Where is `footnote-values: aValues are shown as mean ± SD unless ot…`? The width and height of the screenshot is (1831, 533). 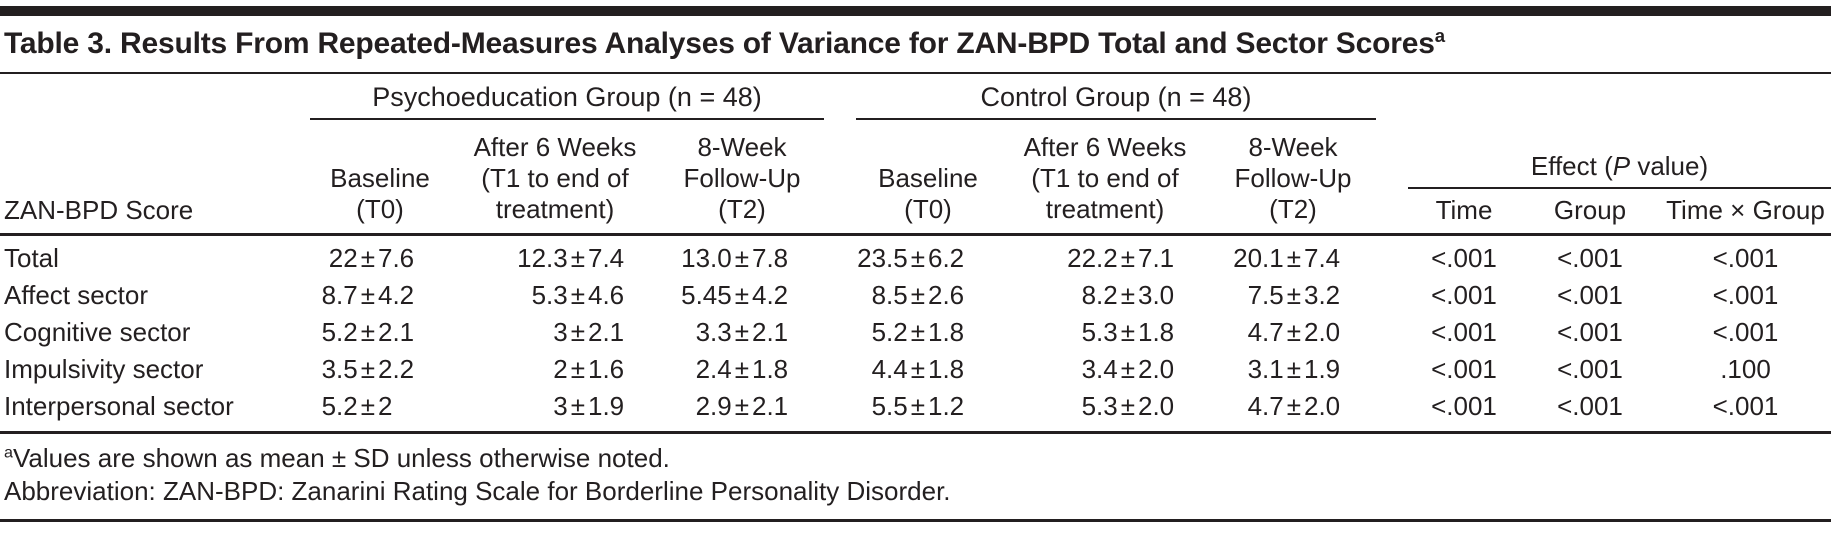 footnote-values: aValues are shown as mean ± SD unless ot… is located at coordinates (915, 459).